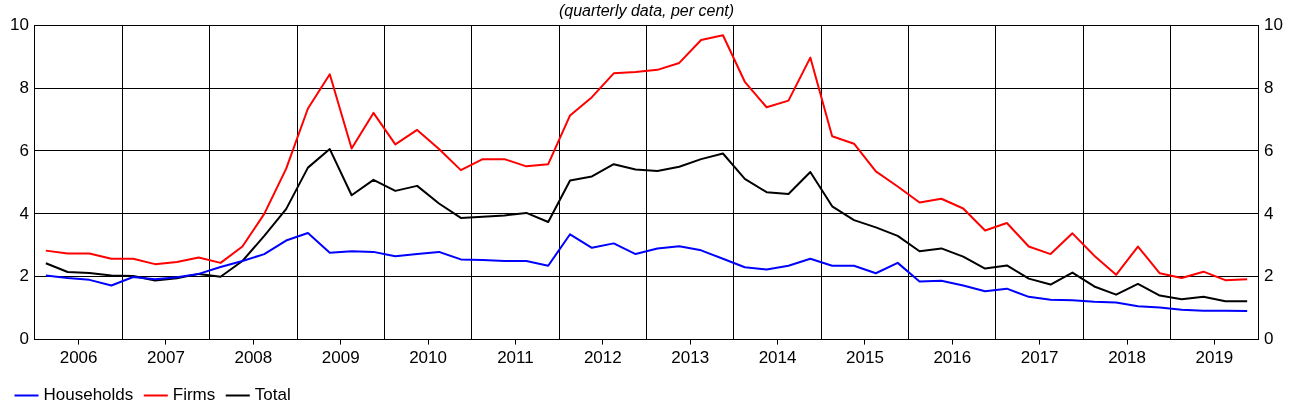 The image size is (1293, 414). Describe the element at coordinates (1274, 24) in the screenshot. I see `y2-tick-label: 10` at that location.